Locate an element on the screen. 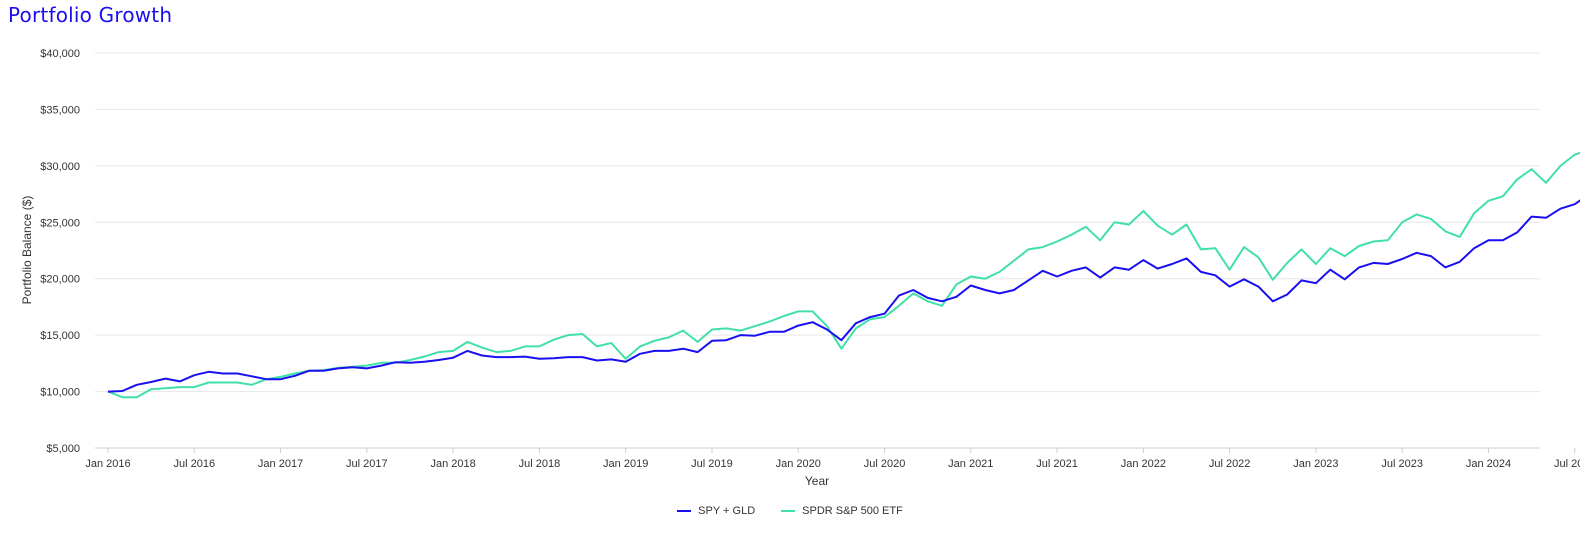  x-tick-label: Jul 2019 is located at coordinates (712, 464).